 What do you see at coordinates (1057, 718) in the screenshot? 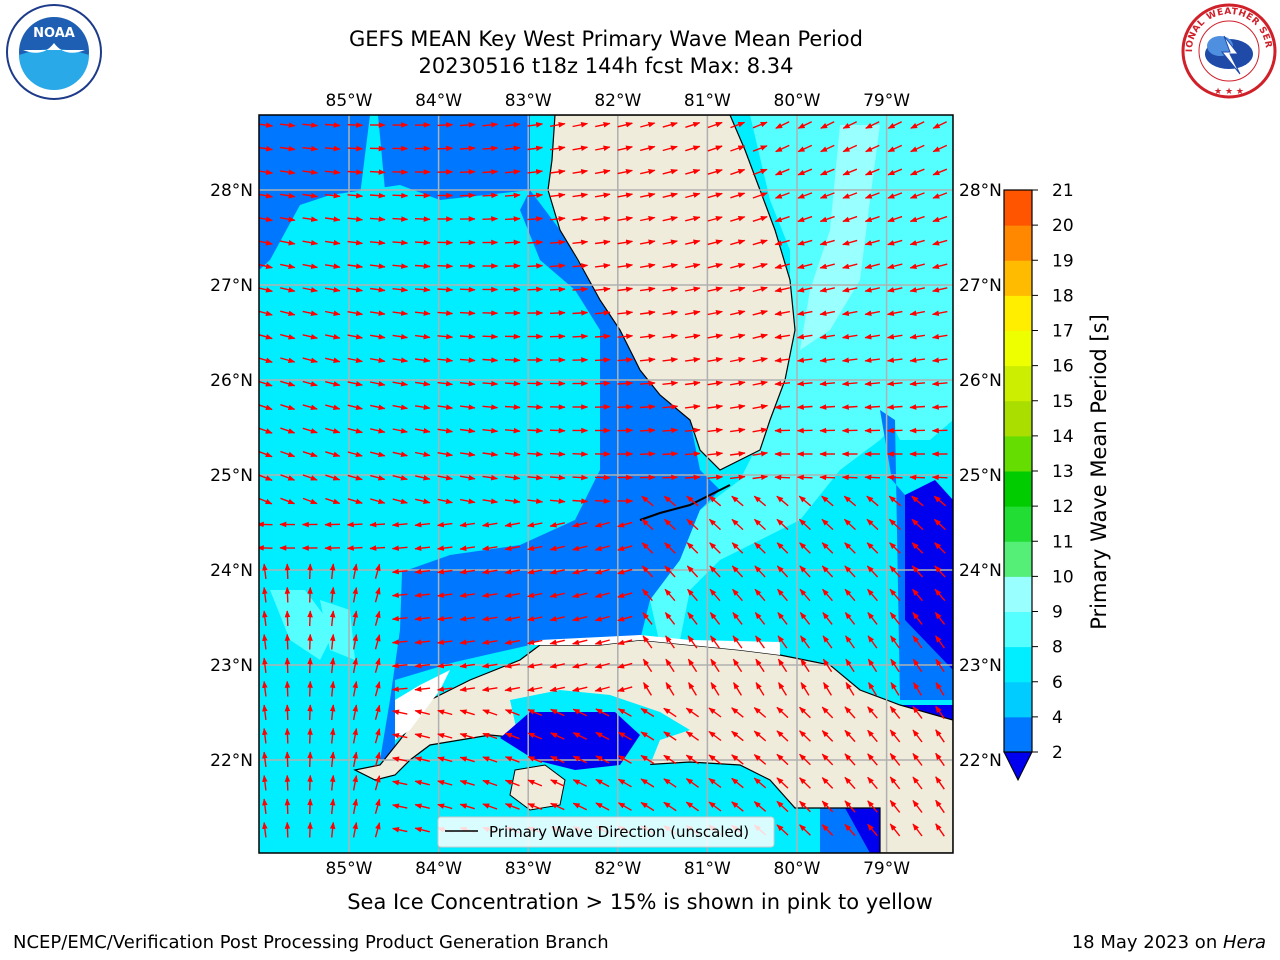
I see `colorbar-tick-label: 4` at bounding box center [1057, 718].